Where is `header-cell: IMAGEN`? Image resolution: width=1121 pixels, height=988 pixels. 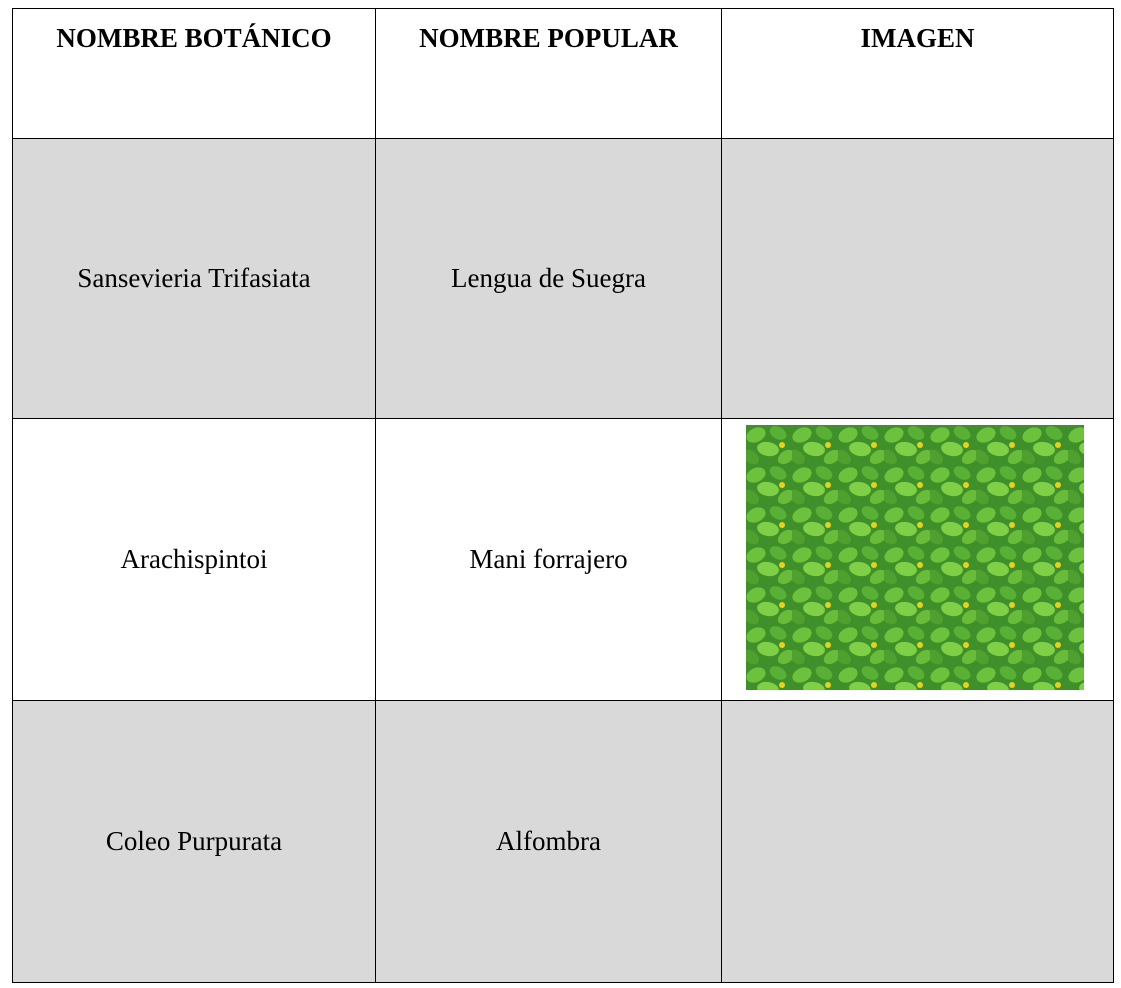
header-cell: IMAGEN is located at coordinates (917, 73).